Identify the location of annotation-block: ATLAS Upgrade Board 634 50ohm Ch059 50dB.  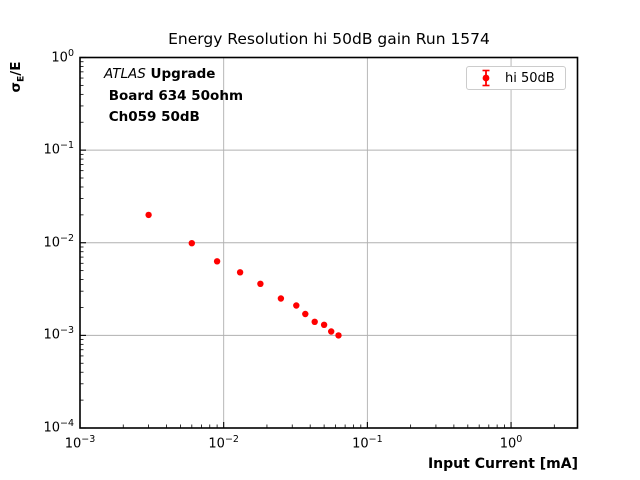
(173, 96).